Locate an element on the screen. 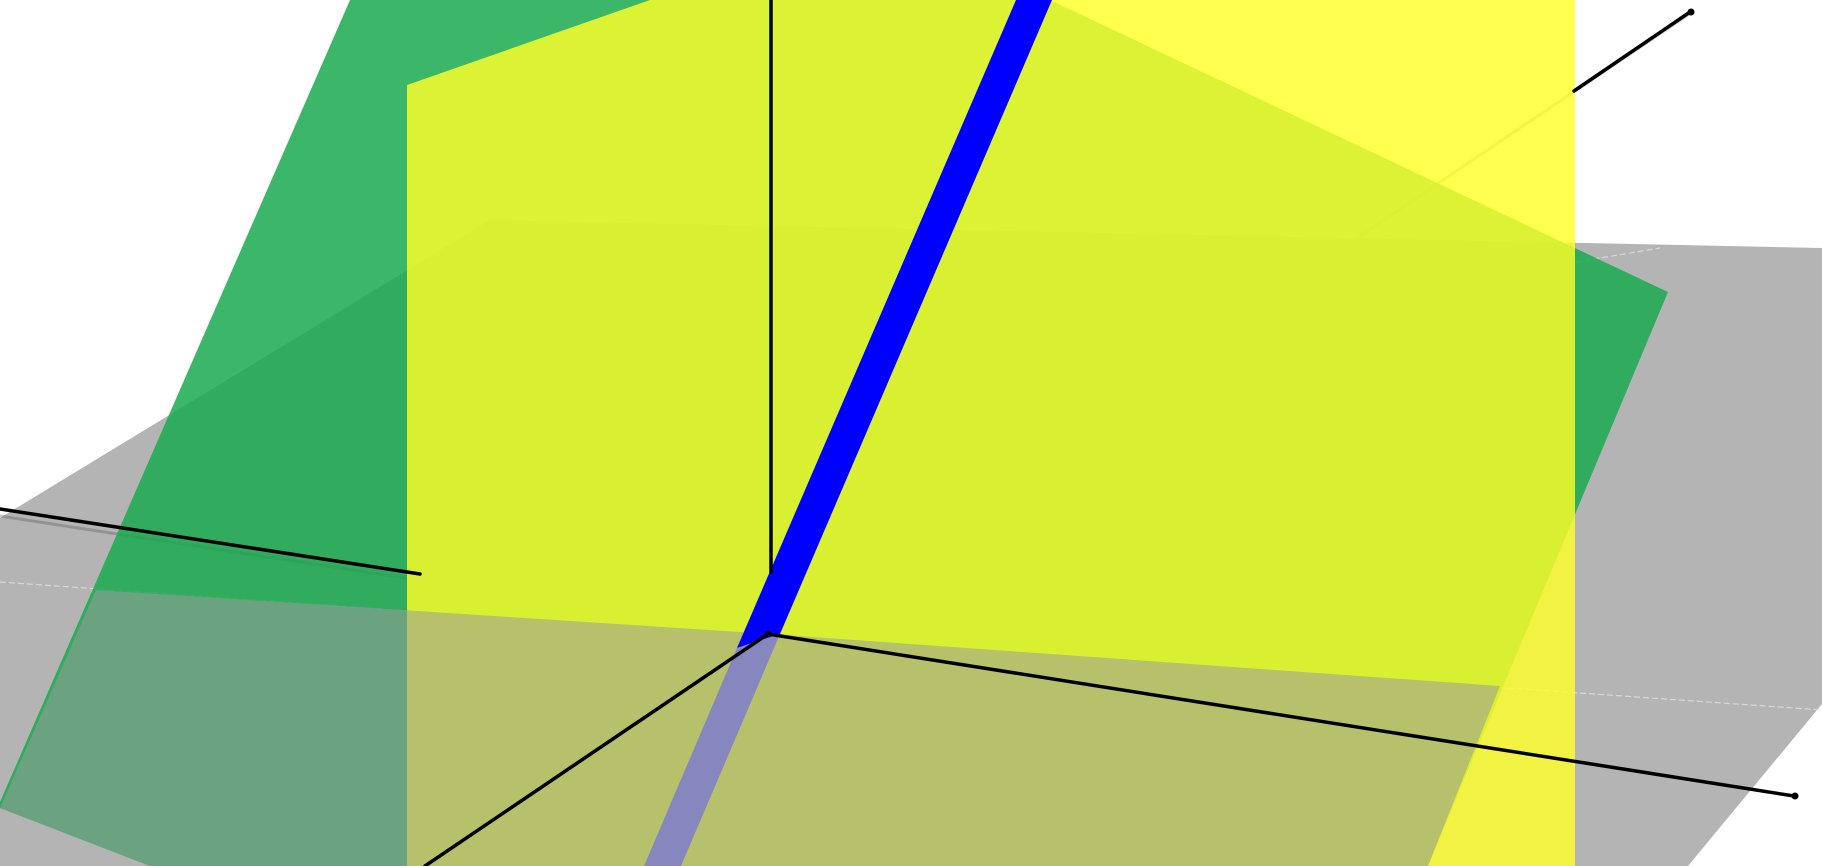 The height and width of the screenshot is (866, 1822). origin-point is located at coordinates (768, 634).